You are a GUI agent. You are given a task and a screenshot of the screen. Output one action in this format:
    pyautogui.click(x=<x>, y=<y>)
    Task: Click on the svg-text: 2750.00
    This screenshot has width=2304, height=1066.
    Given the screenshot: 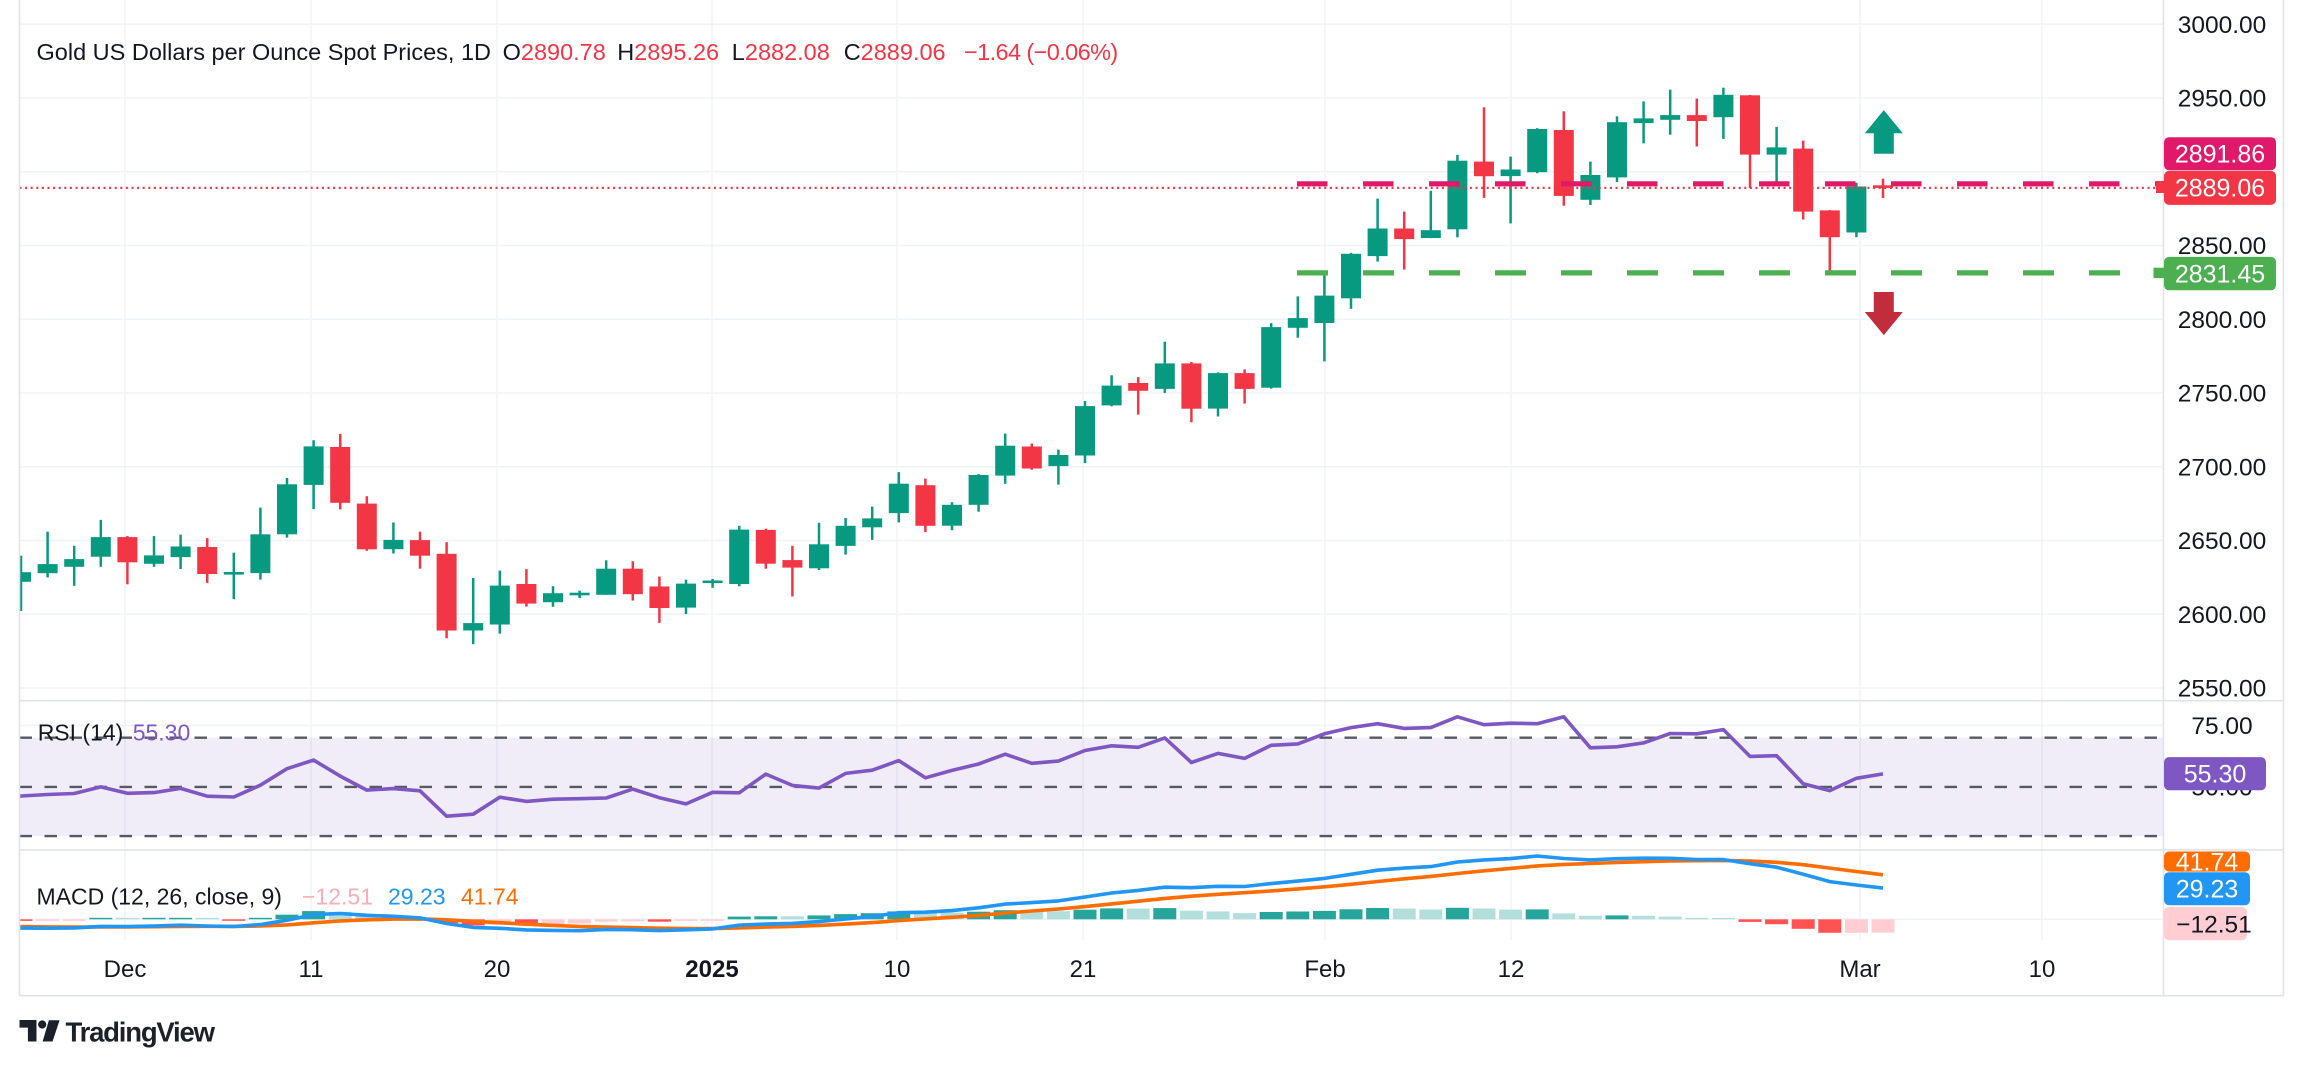 What is the action you would take?
    pyautogui.click(x=2222, y=394)
    